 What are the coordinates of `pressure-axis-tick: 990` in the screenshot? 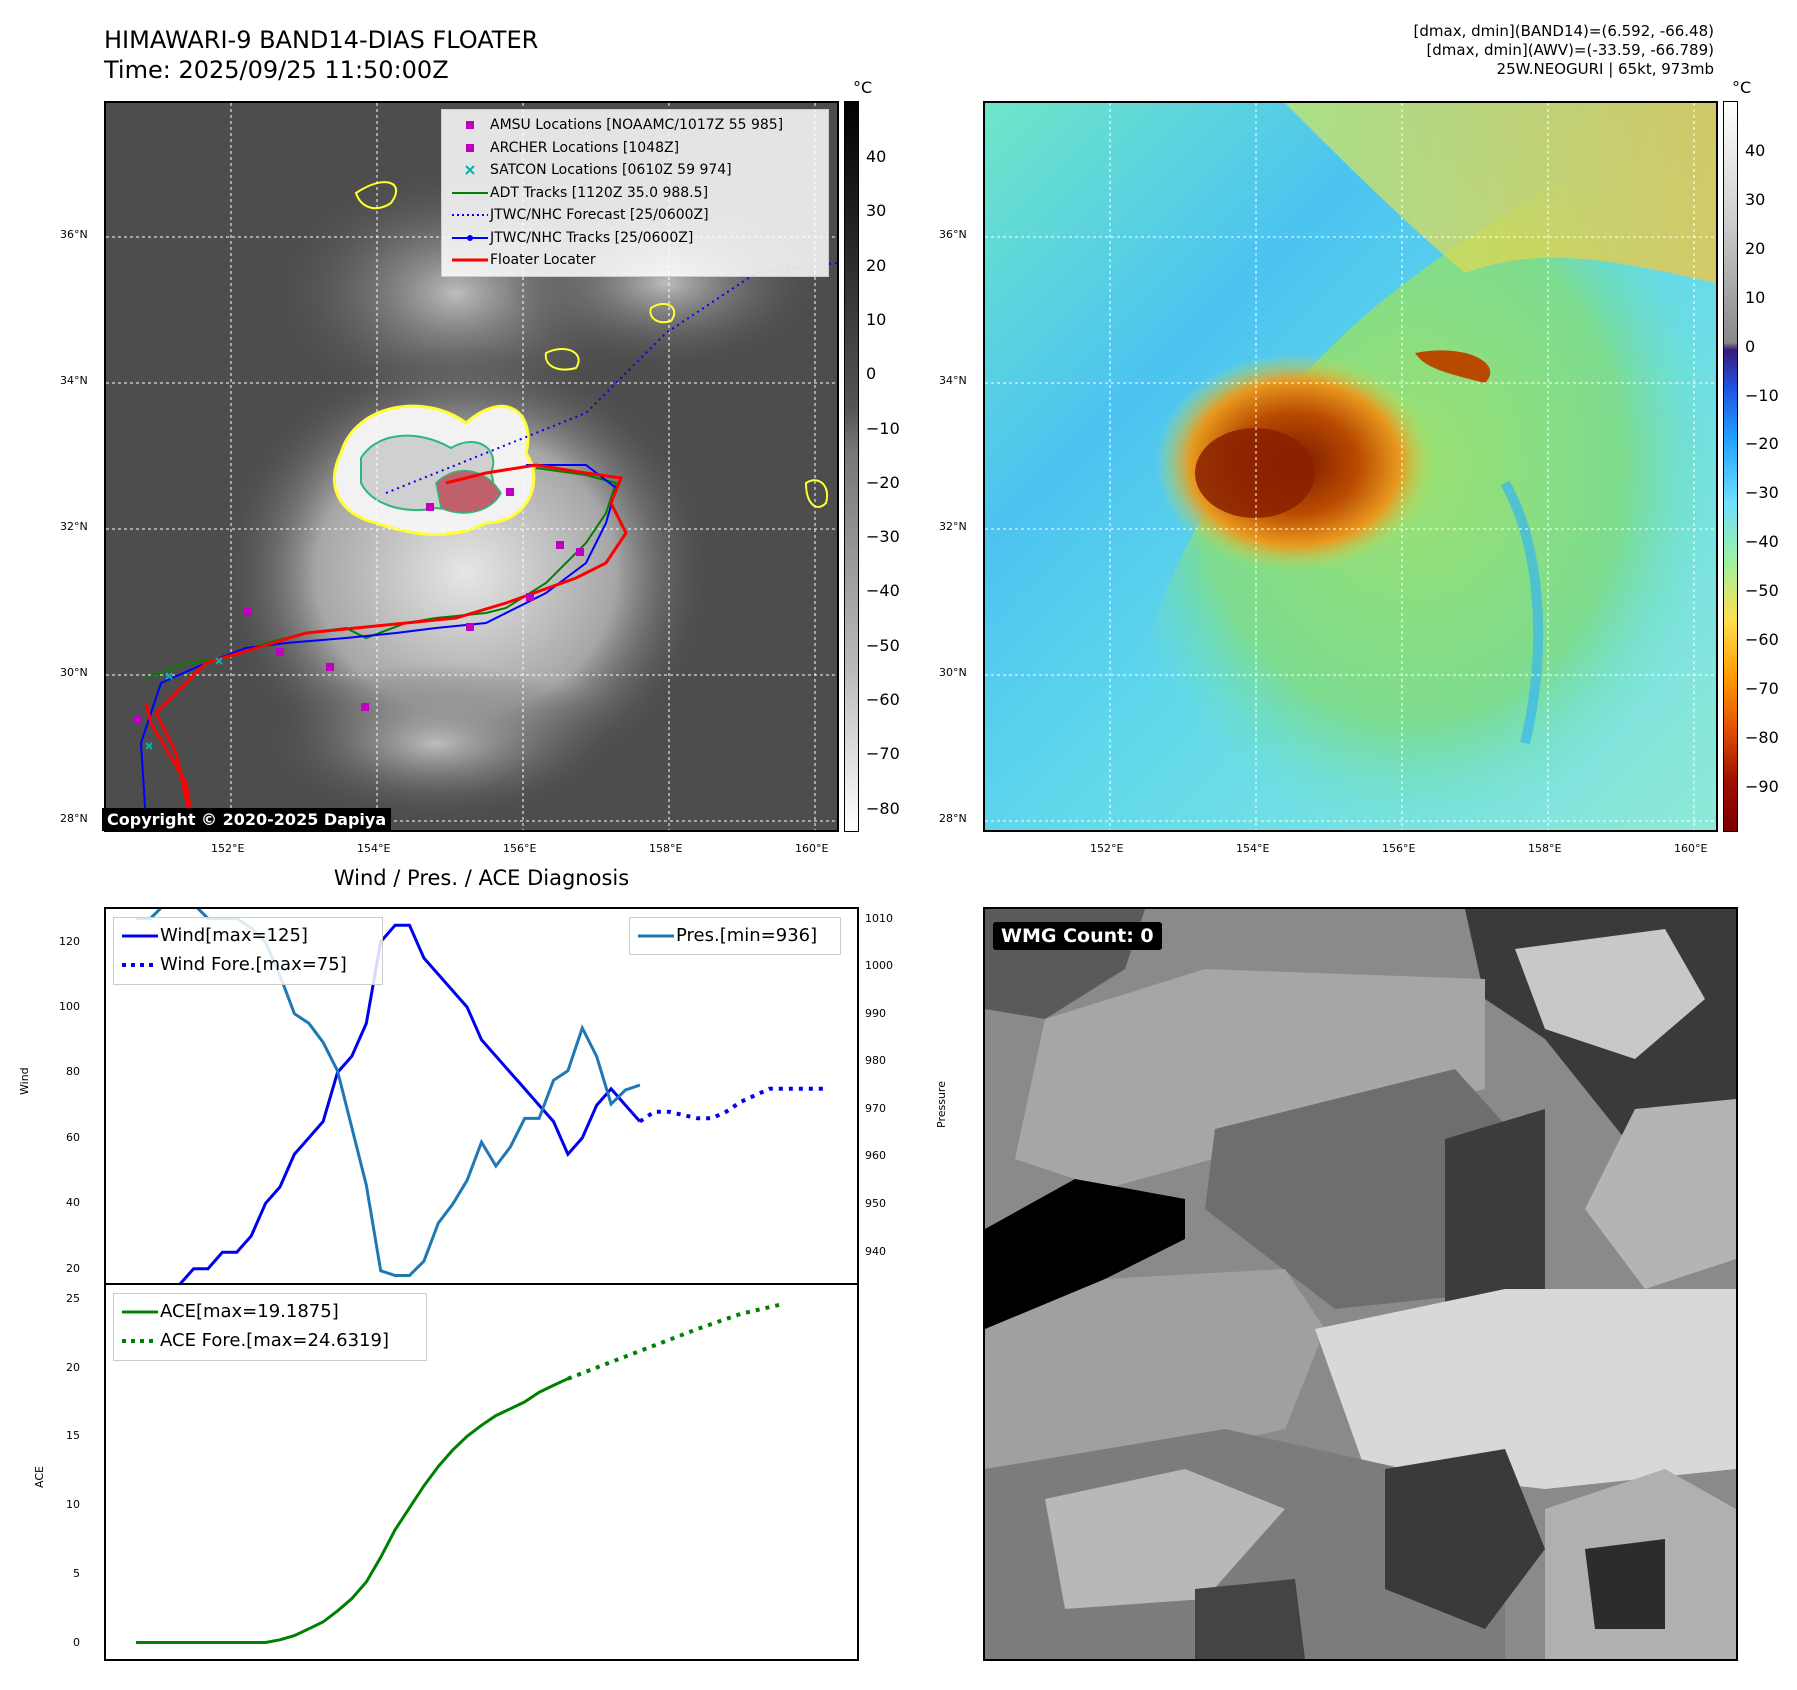 It's located at (875, 1013).